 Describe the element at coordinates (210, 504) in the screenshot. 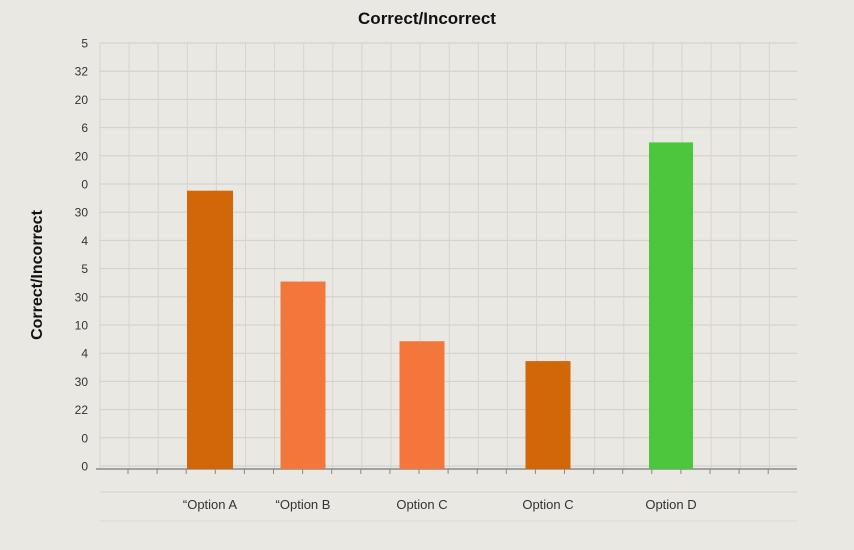

I see `x-tick-label: “Option A` at that location.